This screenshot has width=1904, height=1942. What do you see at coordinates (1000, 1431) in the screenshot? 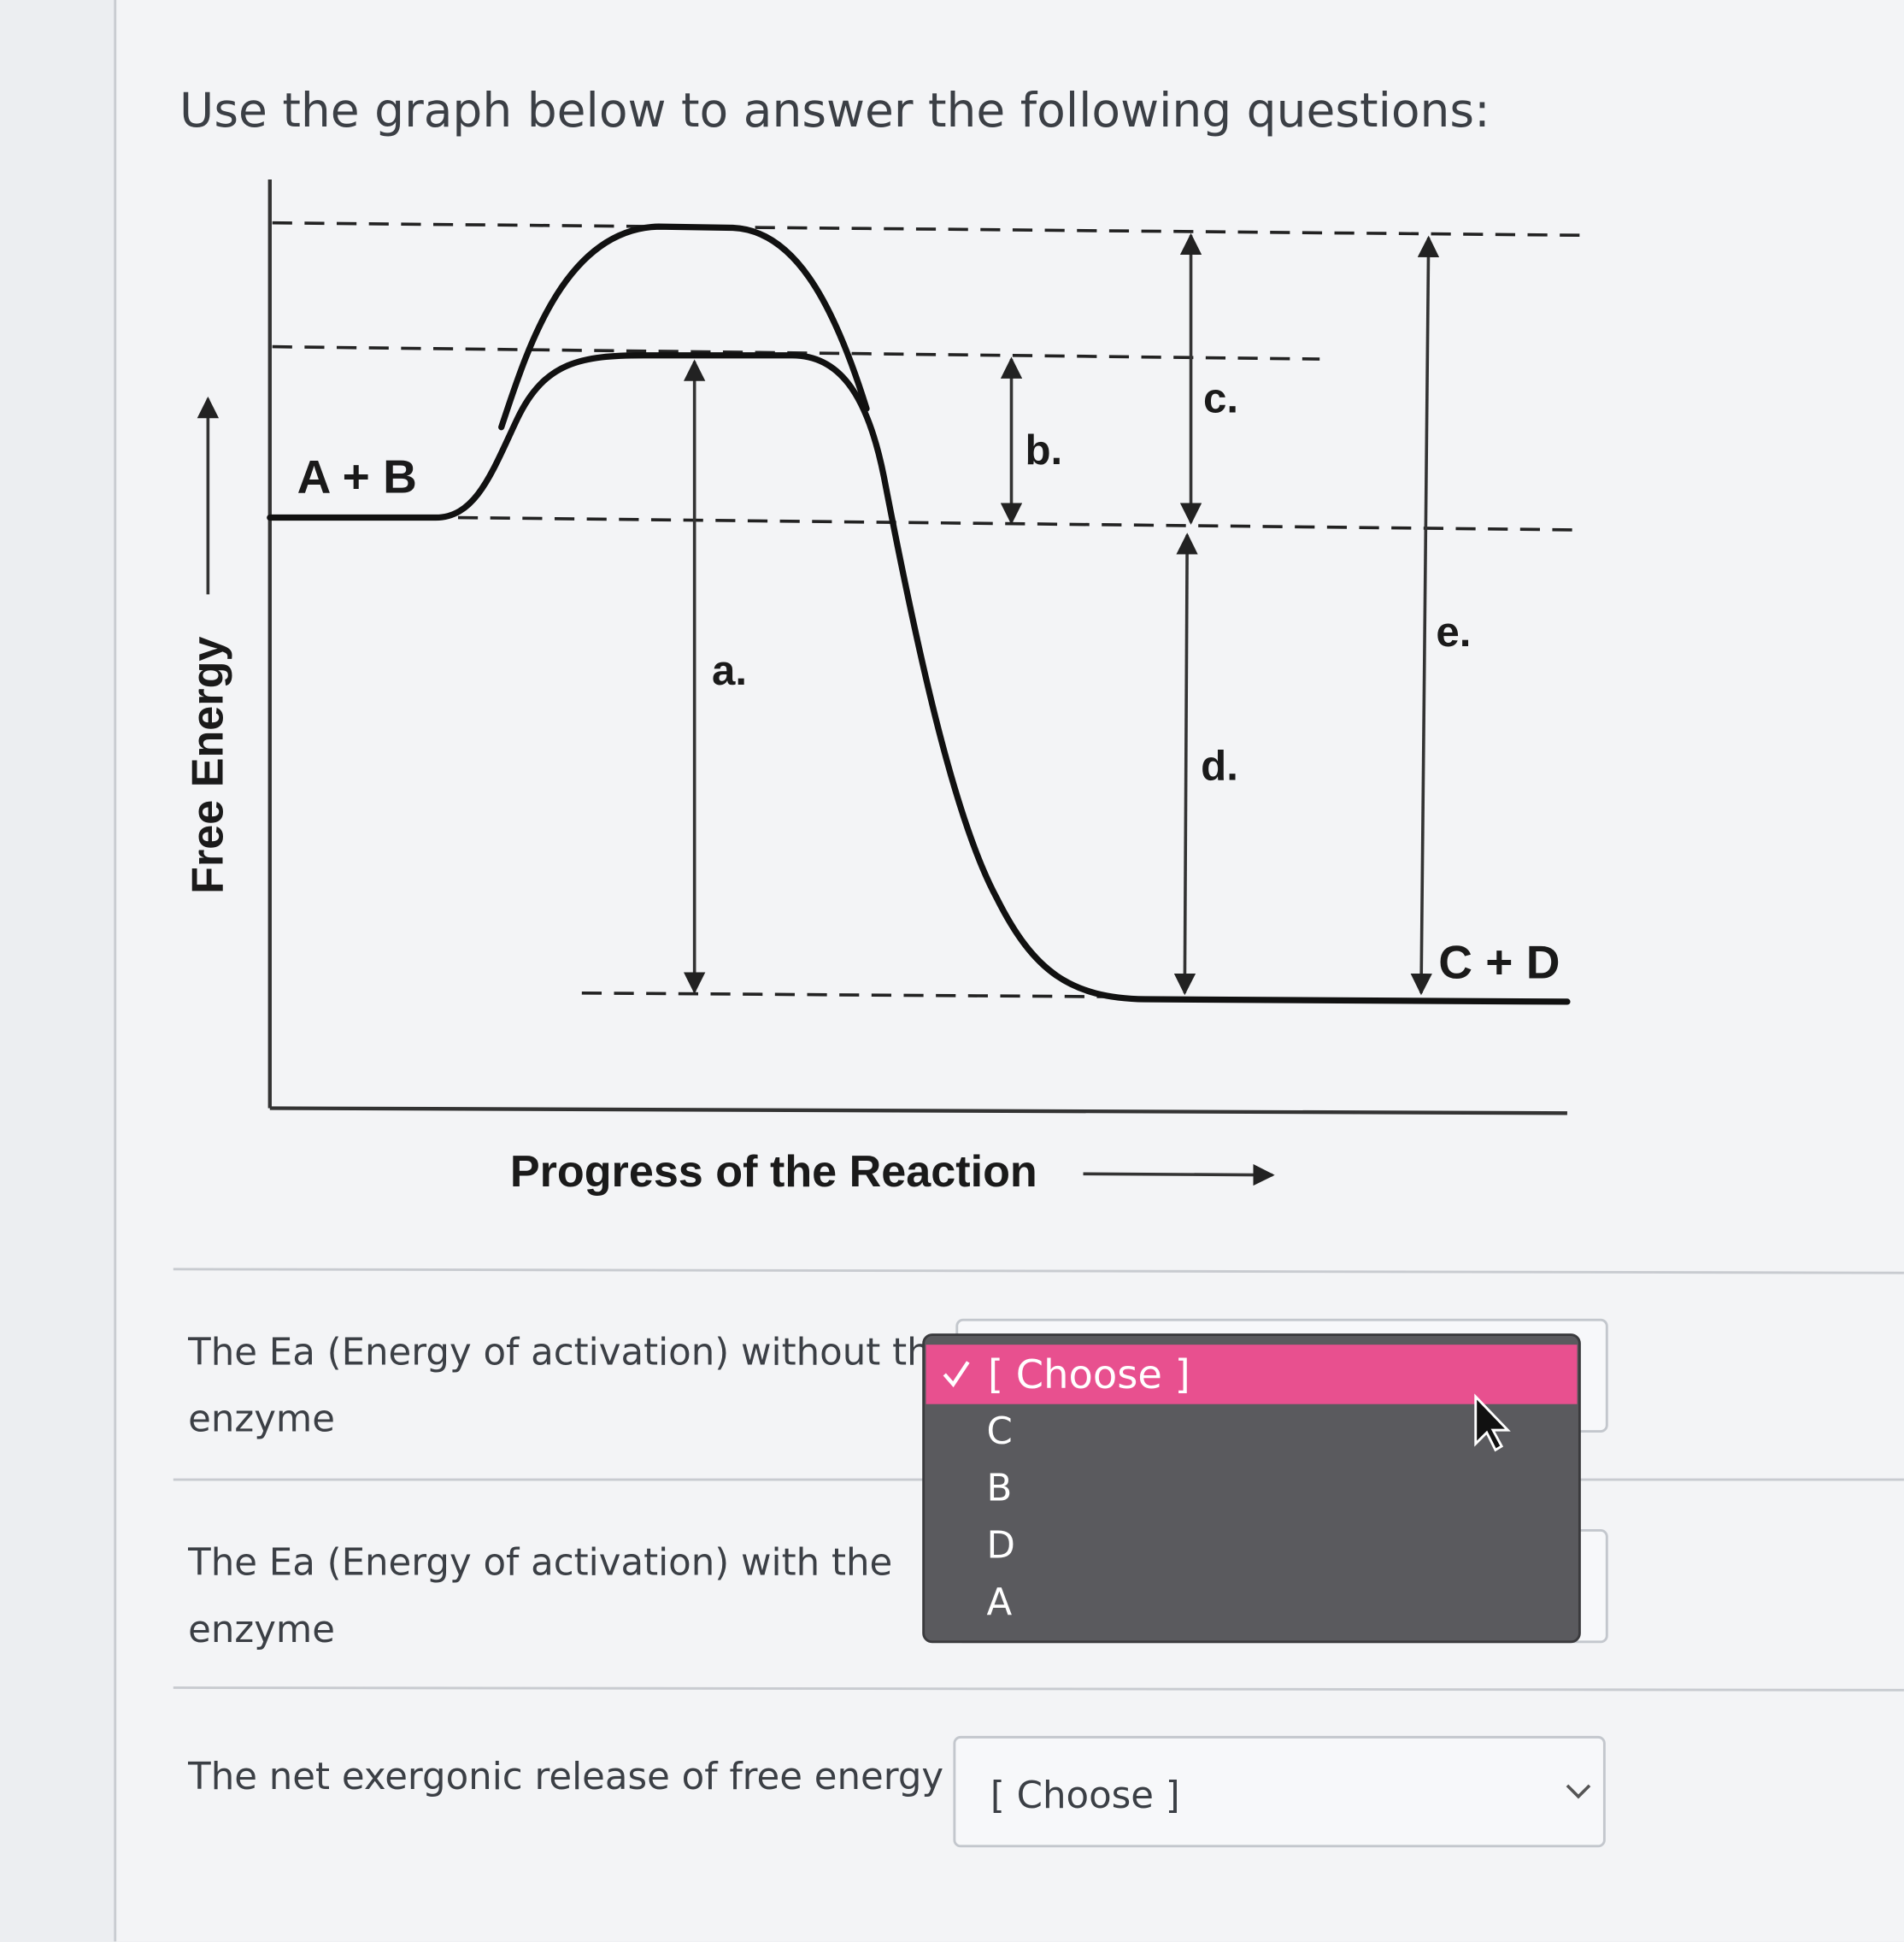
I see `menu-option: C` at bounding box center [1000, 1431].